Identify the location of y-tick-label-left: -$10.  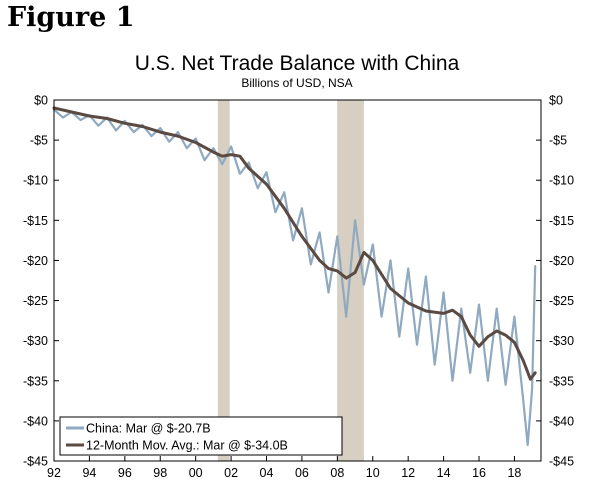
(35, 181).